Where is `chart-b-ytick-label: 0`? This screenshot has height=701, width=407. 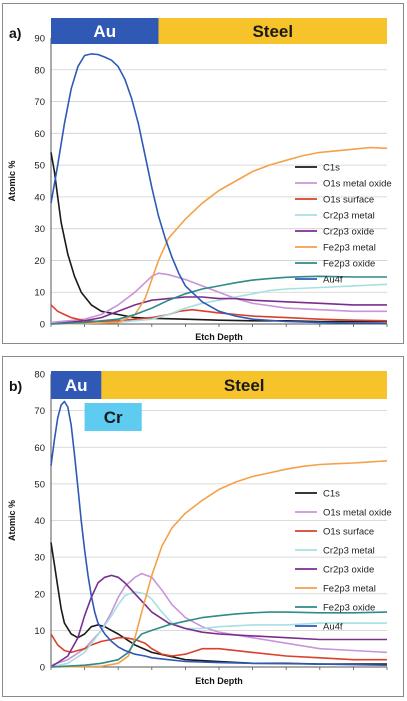
chart-b-ytick-label: 0 is located at coordinates (42, 668).